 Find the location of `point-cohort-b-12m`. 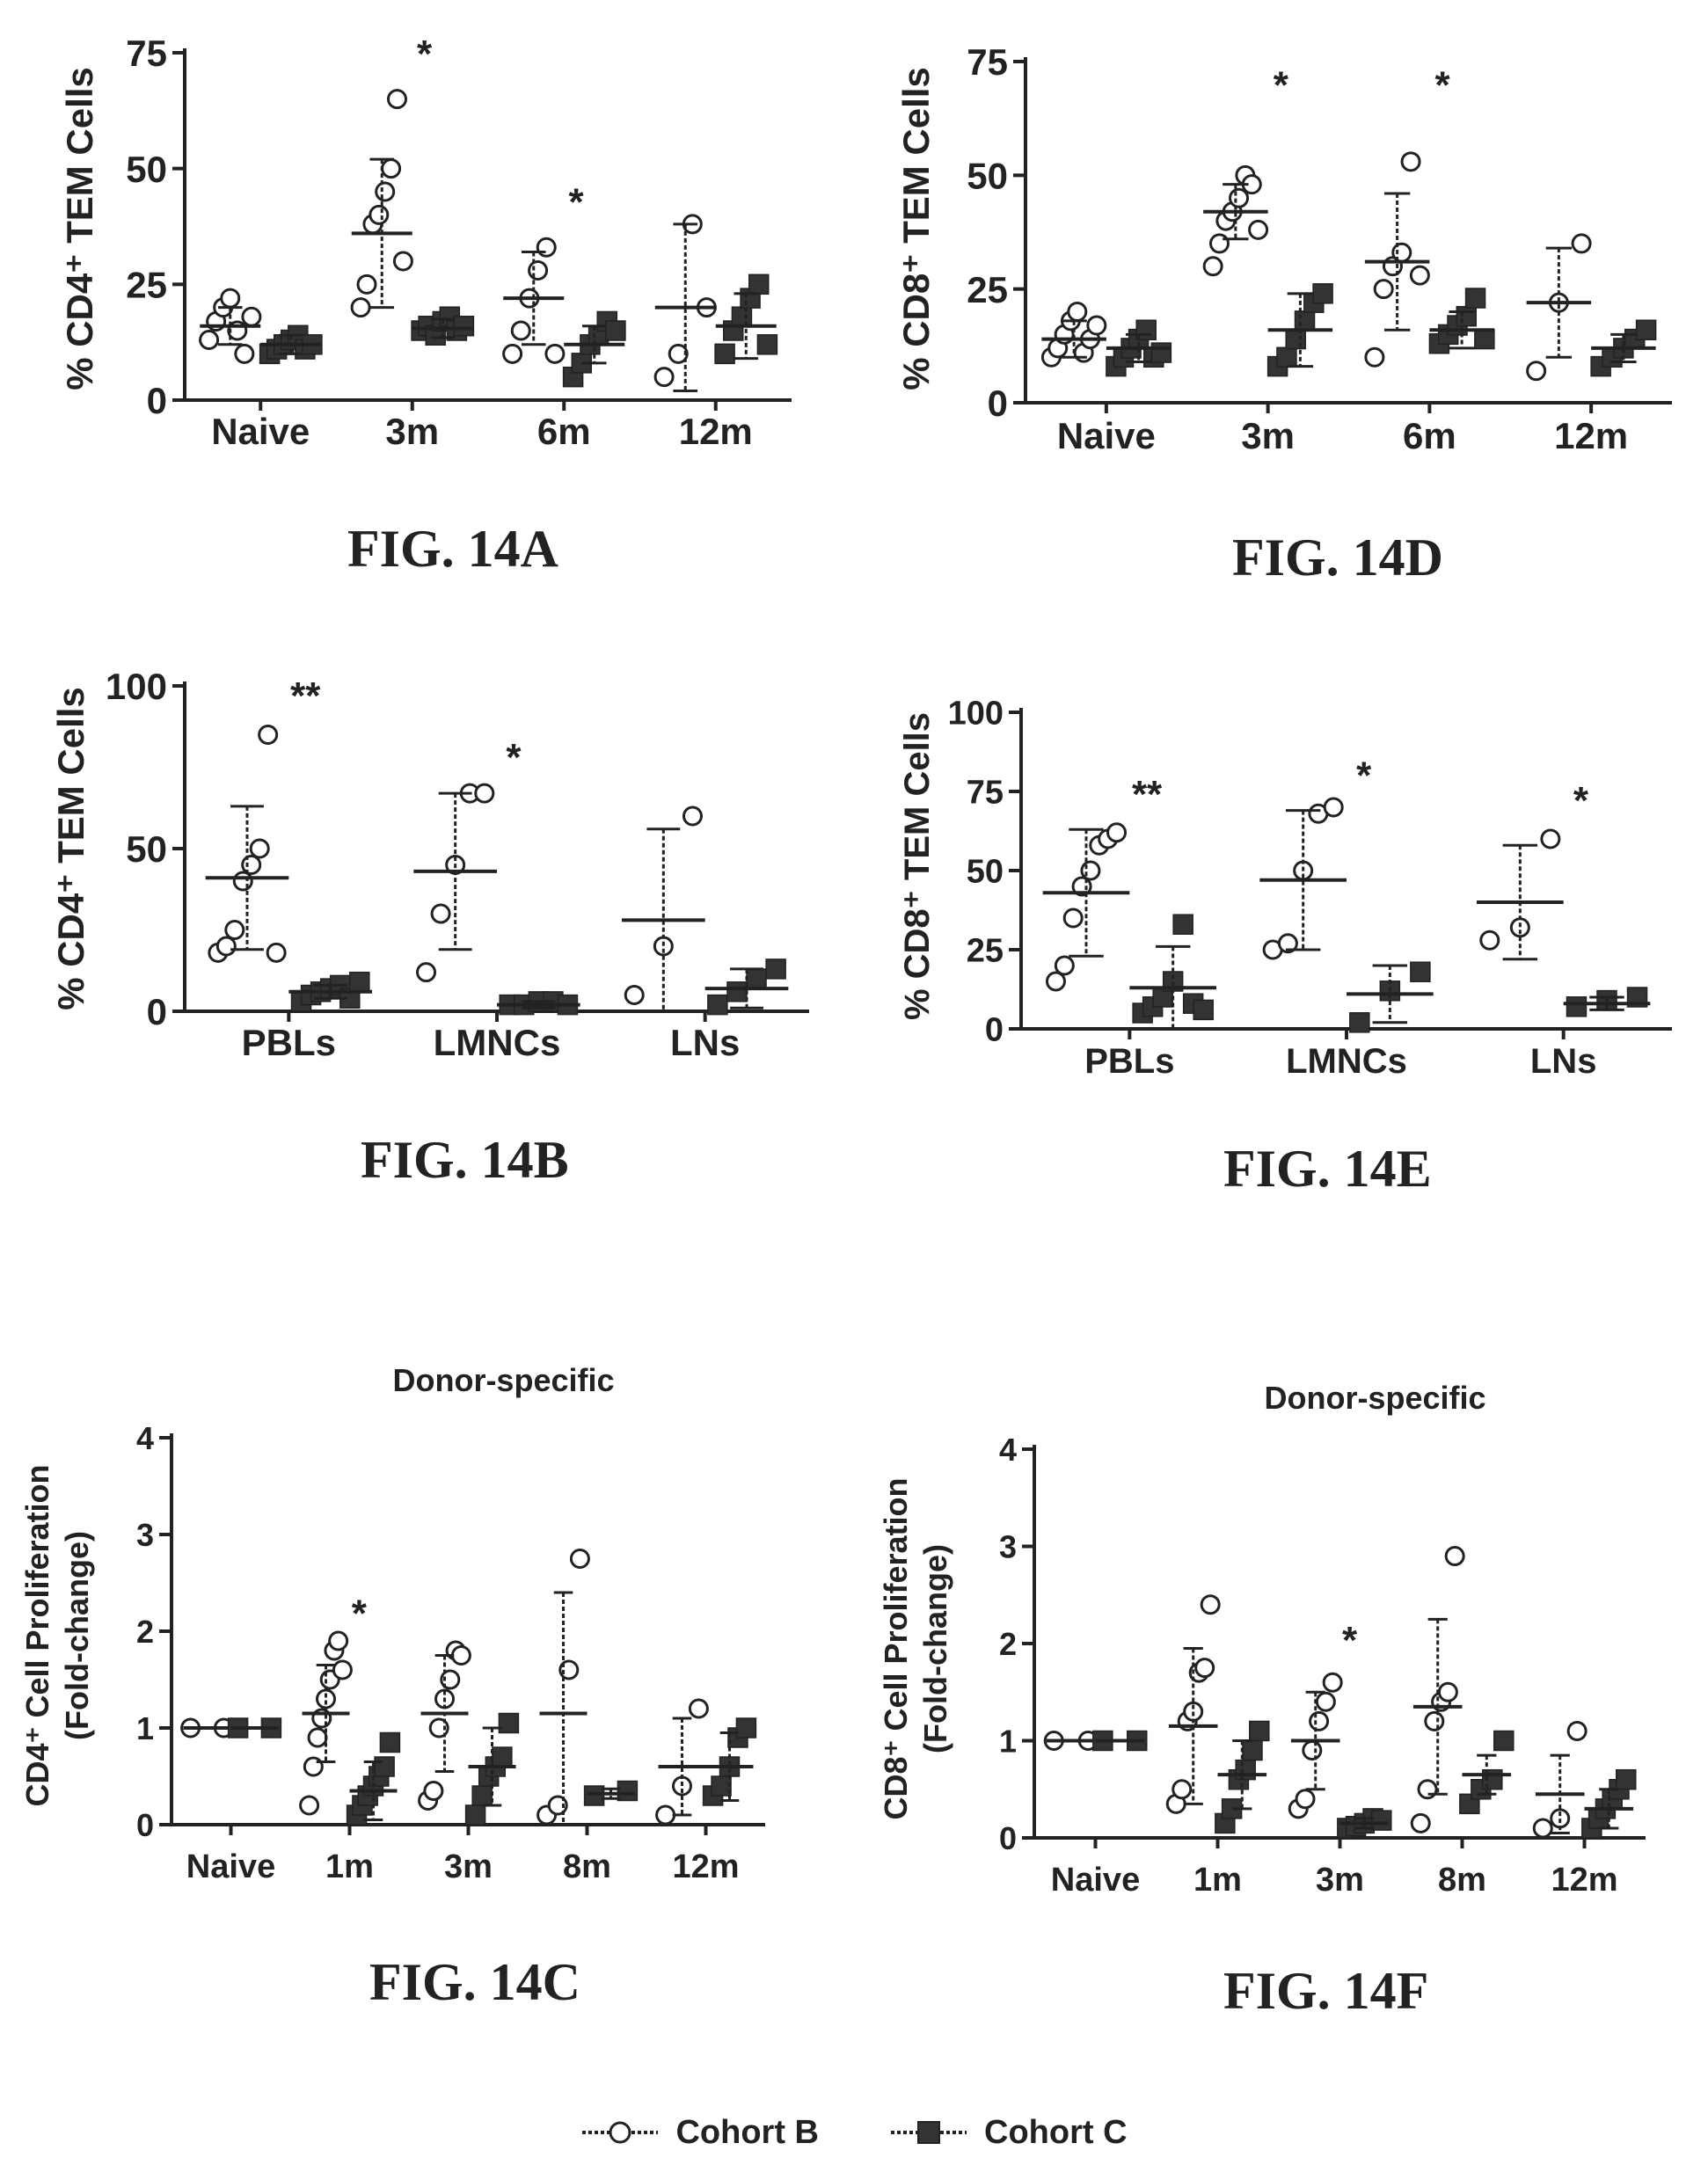

point-cohort-b-12m is located at coordinates (1542, 1828).